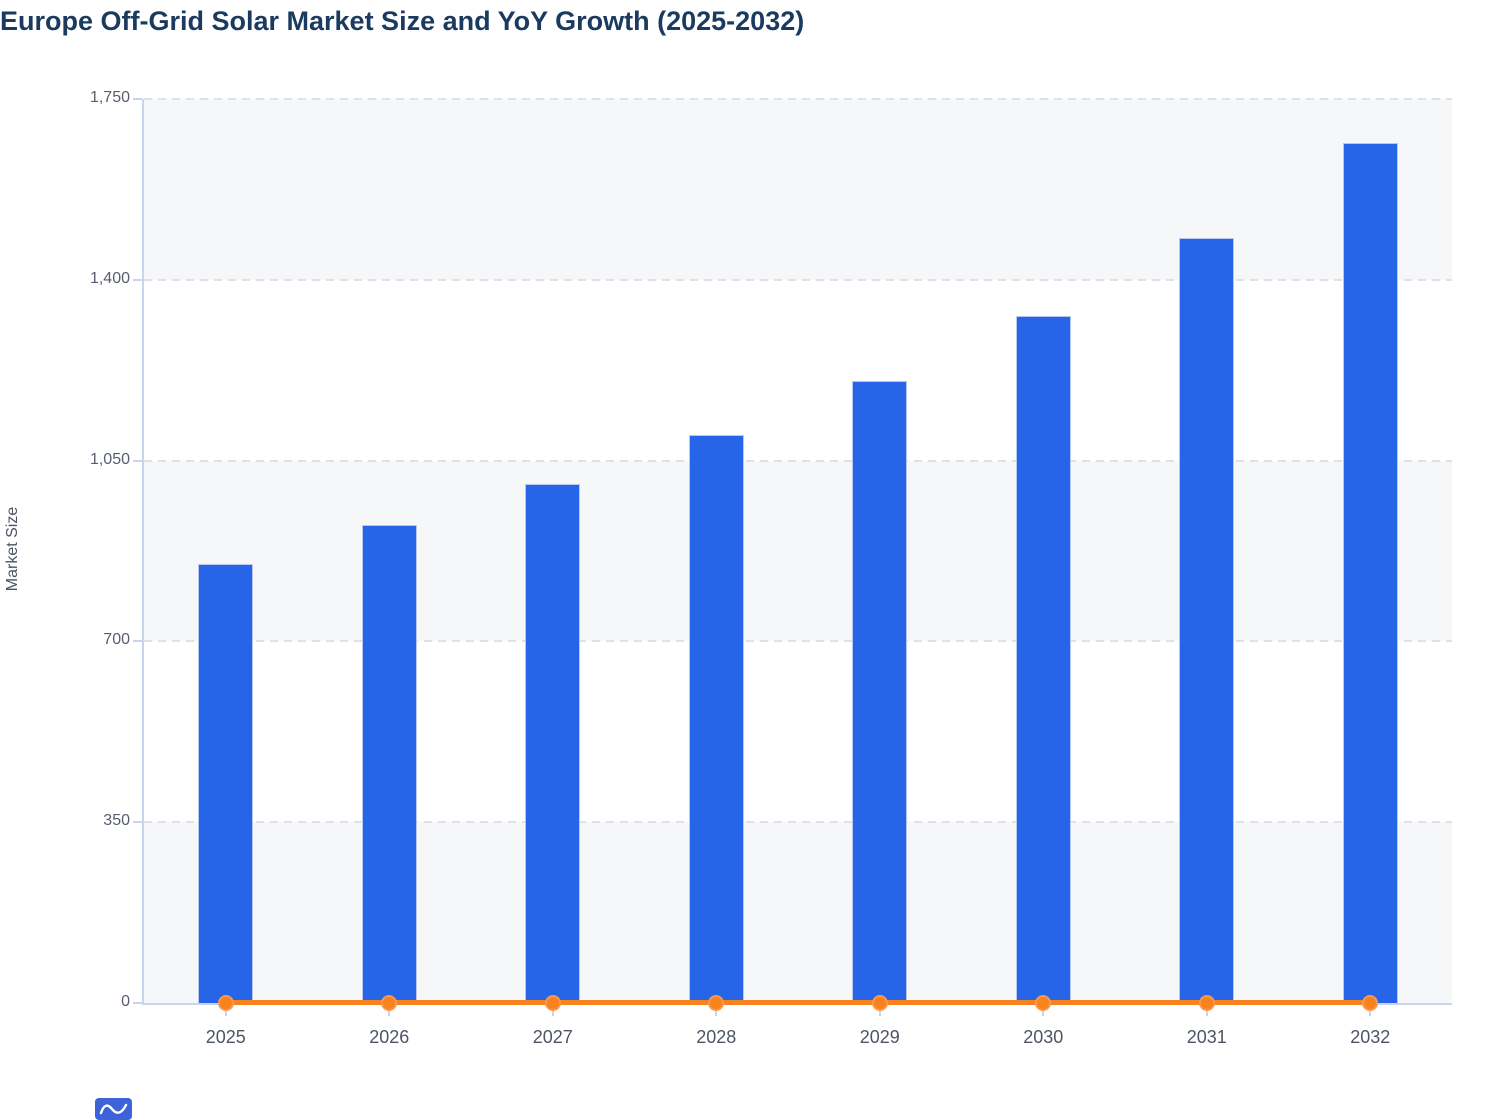 This screenshot has height=1120, width=1508. I want to click on y-tick-label: 1,750, so click(109, 97).